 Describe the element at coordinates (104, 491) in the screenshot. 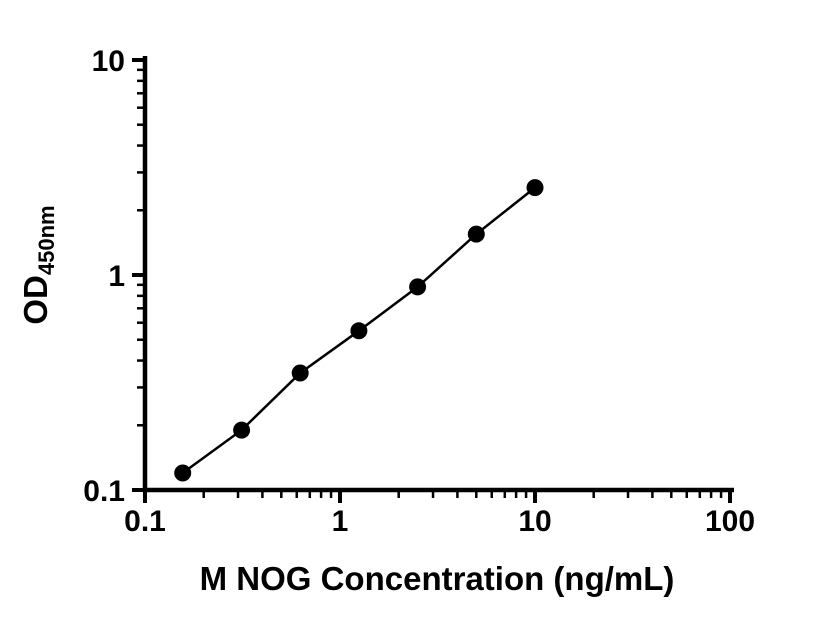

I see `y-tick-label: 0.1` at that location.